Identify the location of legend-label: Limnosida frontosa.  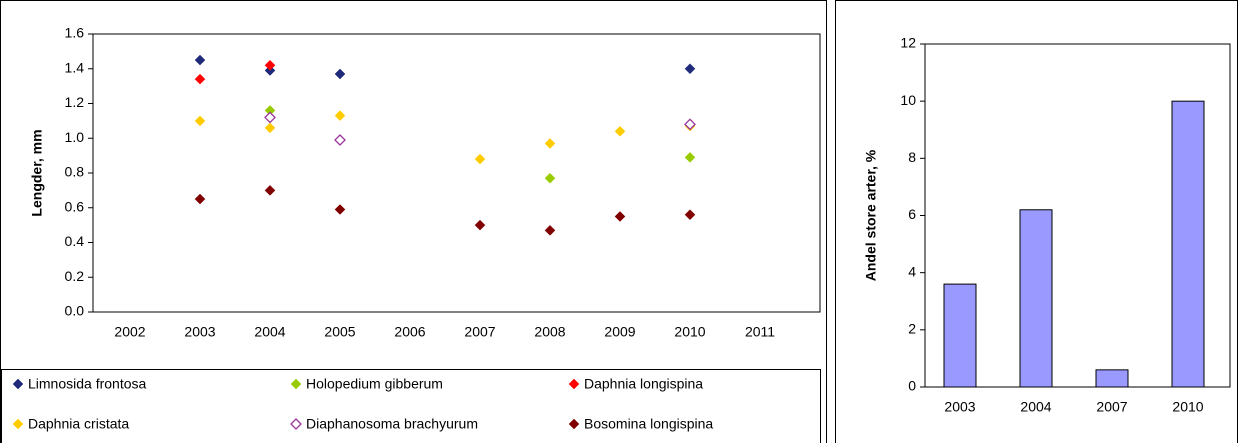
(87, 384).